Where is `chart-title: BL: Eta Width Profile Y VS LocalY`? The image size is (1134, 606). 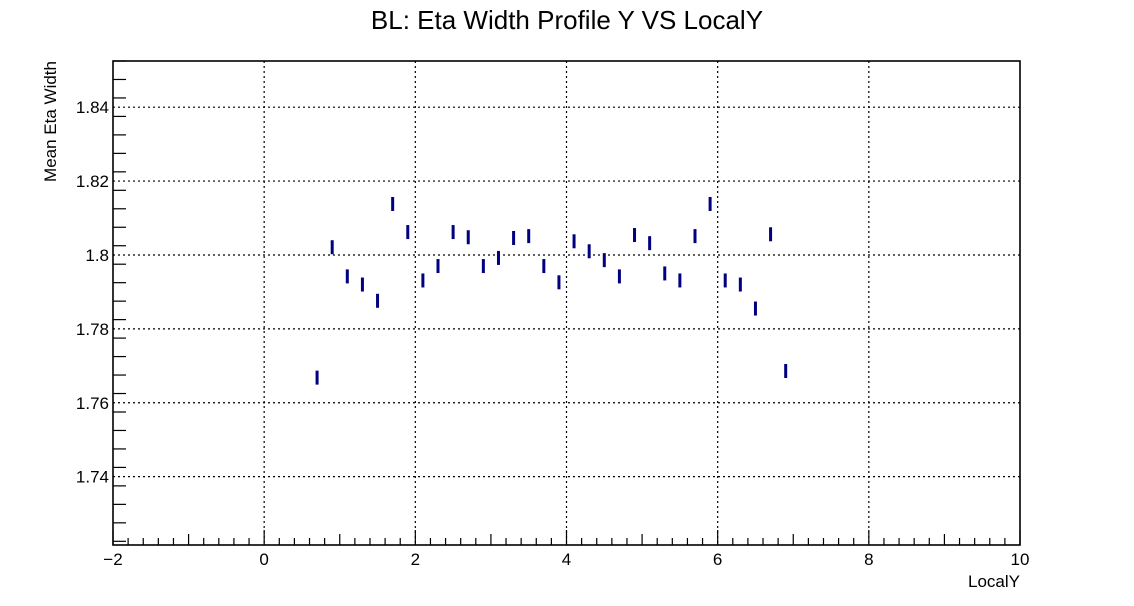 chart-title: BL: Eta Width Profile Y VS LocalY is located at coordinates (567, 20).